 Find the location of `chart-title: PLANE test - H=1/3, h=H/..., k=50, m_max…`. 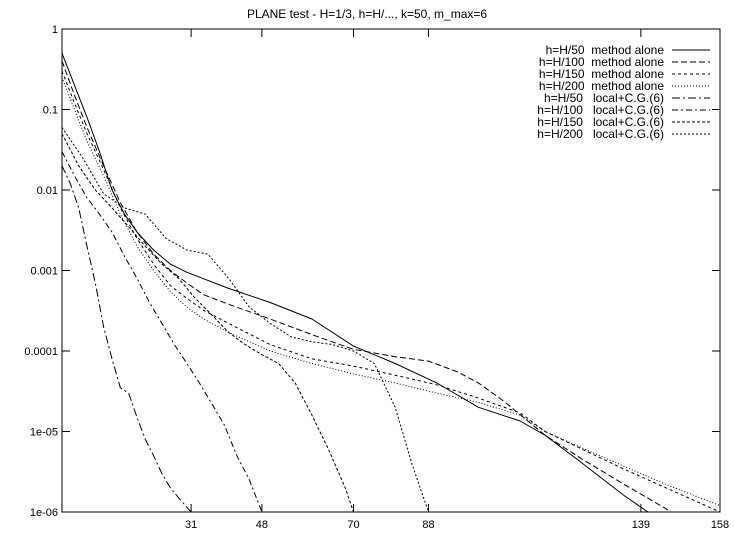

chart-title: PLANE test - H=1/3, h=H/..., k=50, m_max… is located at coordinates (367, 14).